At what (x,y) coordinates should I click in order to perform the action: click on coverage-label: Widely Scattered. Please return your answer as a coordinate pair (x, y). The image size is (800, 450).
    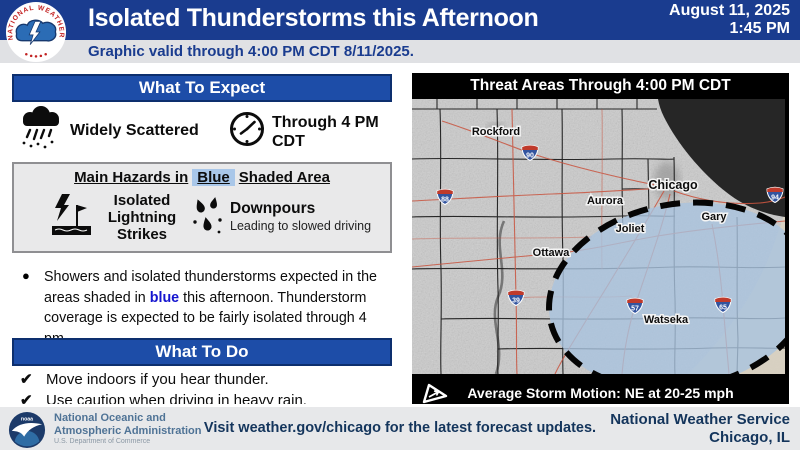
    Looking at the image, I should click on (134, 130).